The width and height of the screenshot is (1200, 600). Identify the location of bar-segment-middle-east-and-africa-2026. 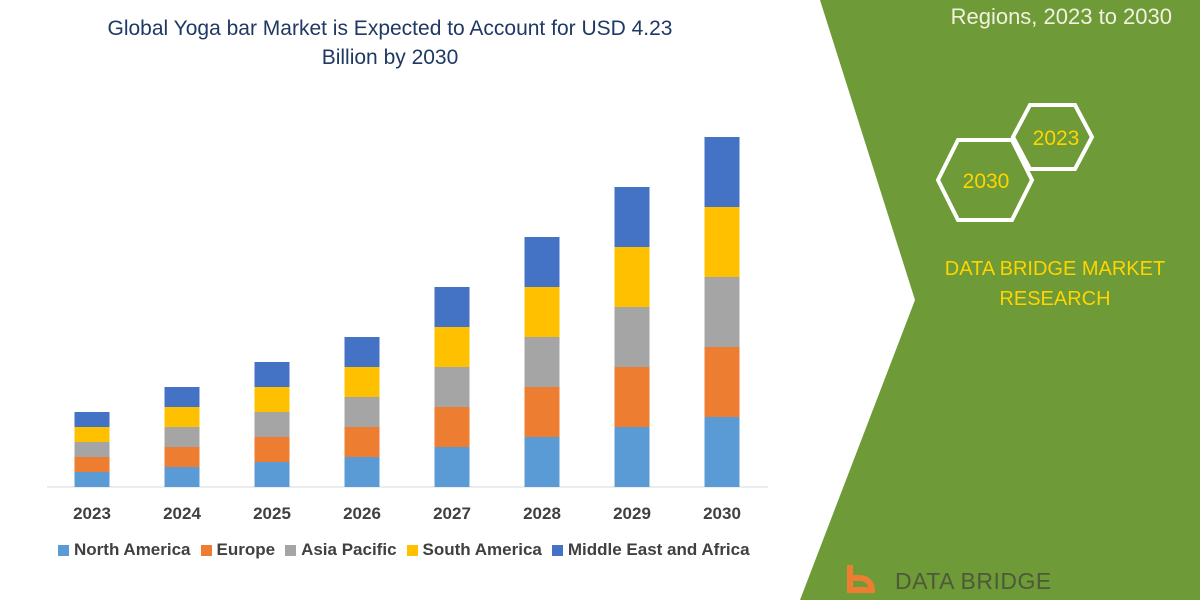
(362, 352).